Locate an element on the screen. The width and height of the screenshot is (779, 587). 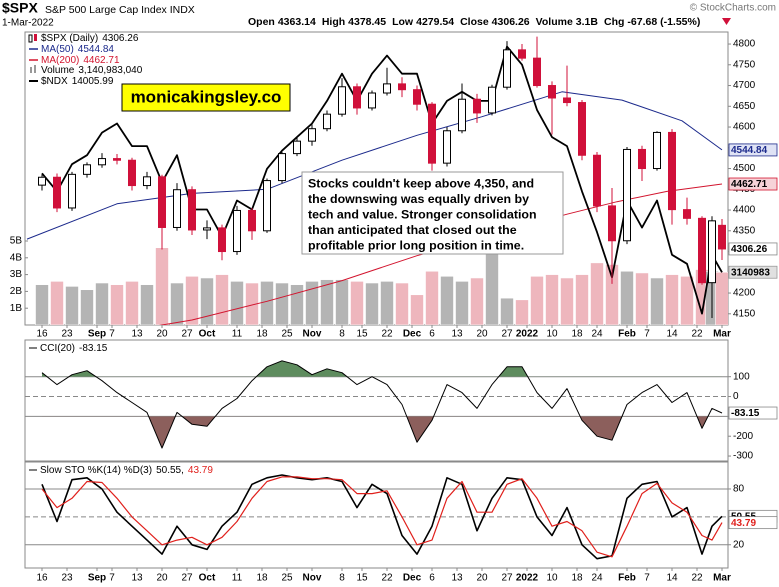
x-tick-label: 13 is located at coordinates (457, 334).